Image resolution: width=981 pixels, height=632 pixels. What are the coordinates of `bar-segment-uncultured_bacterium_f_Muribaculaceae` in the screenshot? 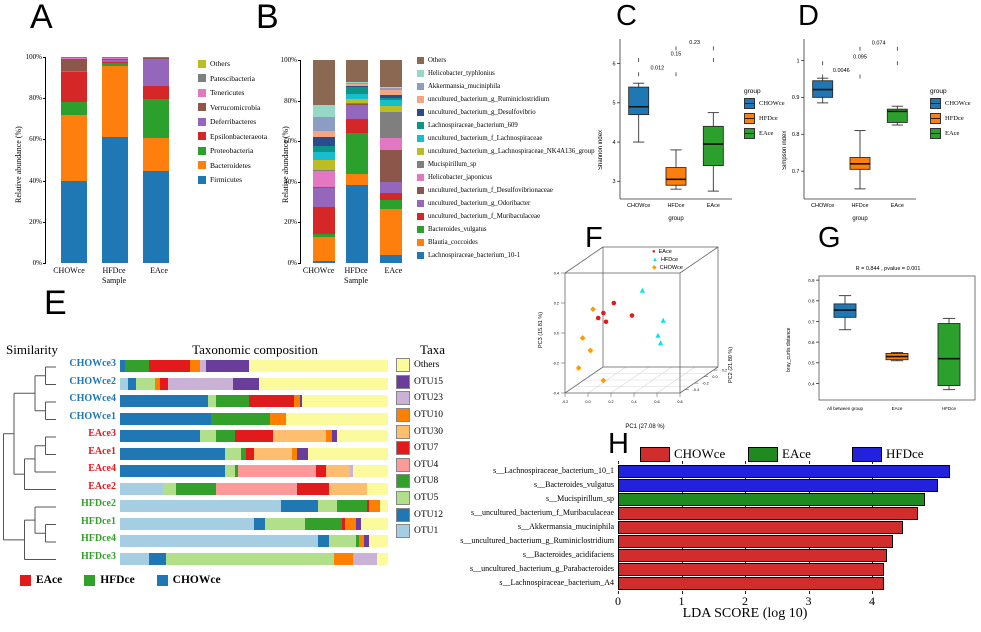 It's located at (357, 126).